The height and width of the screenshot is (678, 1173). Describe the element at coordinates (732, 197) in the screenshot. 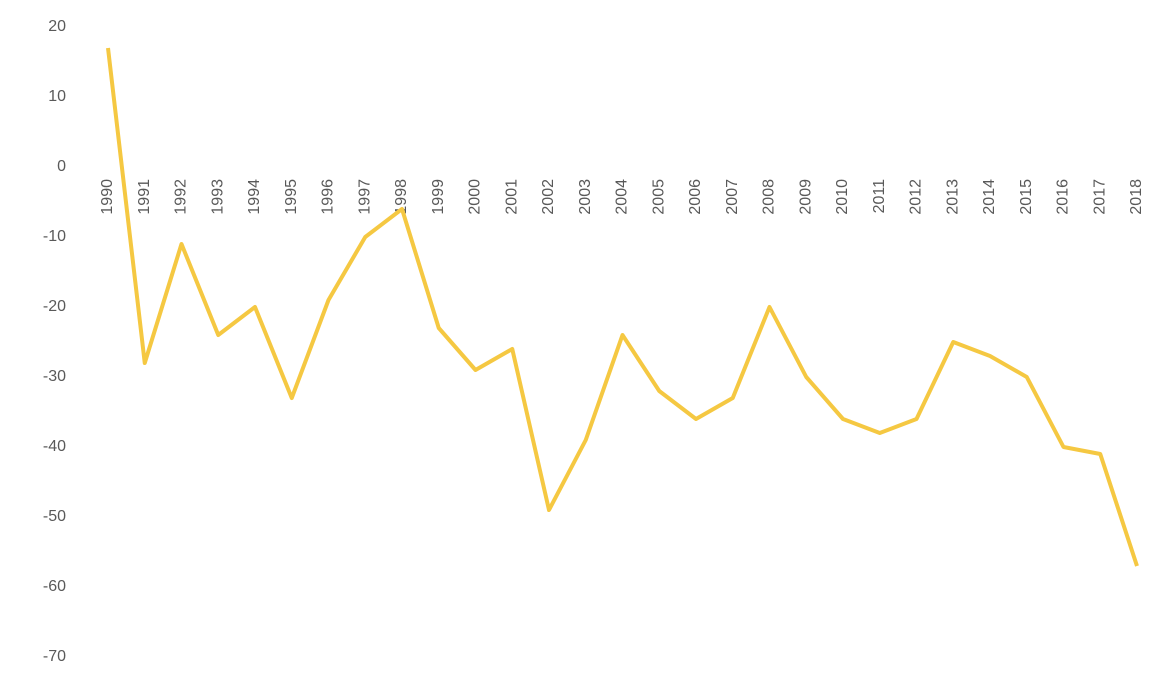

I see `x-tick-label: 2007` at that location.